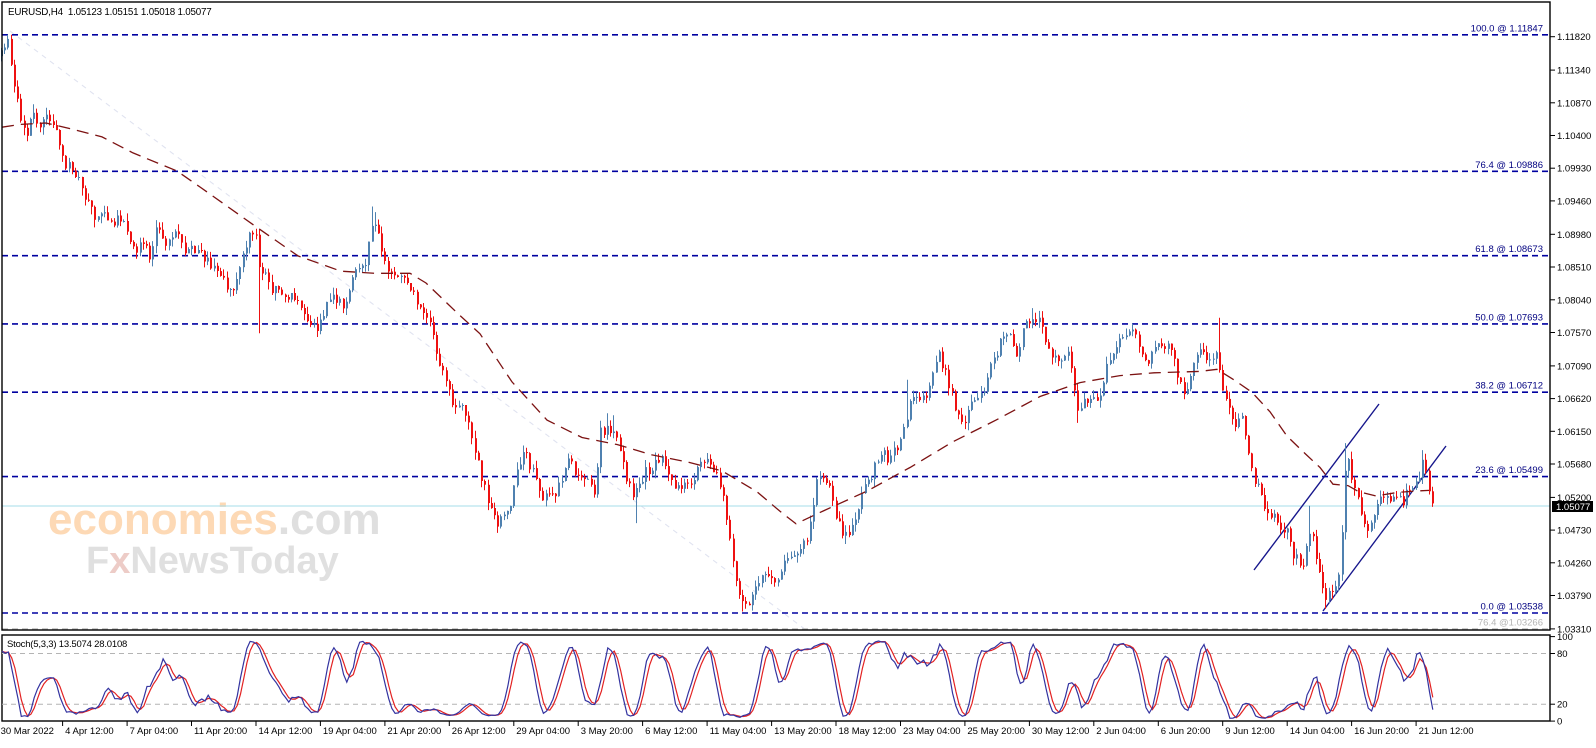 This screenshot has height=748, width=1596. What do you see at coordinates (996, 731) in the screenshot?
I see `svg-text: 25 May 20:00` at bounding box center [996, 731].